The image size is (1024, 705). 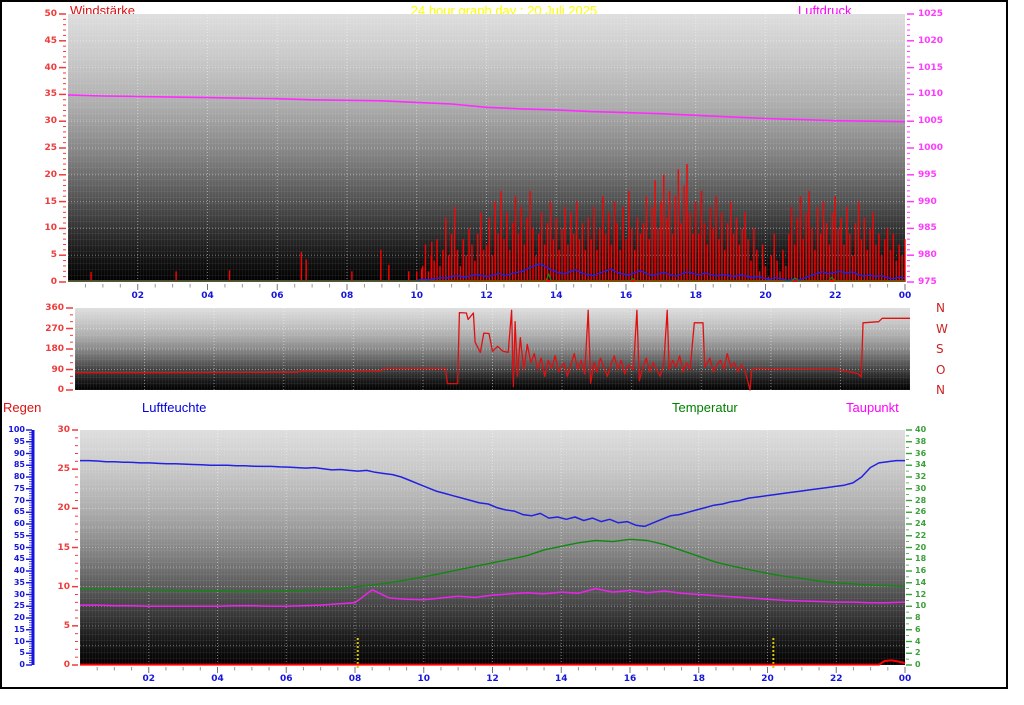 I want to click on rain-series-title: Regen, so click(x=22, y=407).